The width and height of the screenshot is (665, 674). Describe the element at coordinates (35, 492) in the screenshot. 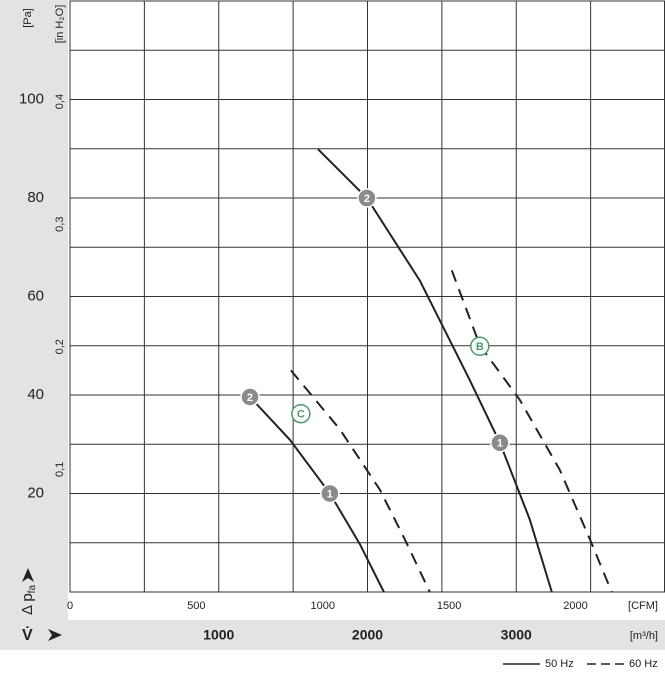

I see `y-tick-label: 20` at that location.